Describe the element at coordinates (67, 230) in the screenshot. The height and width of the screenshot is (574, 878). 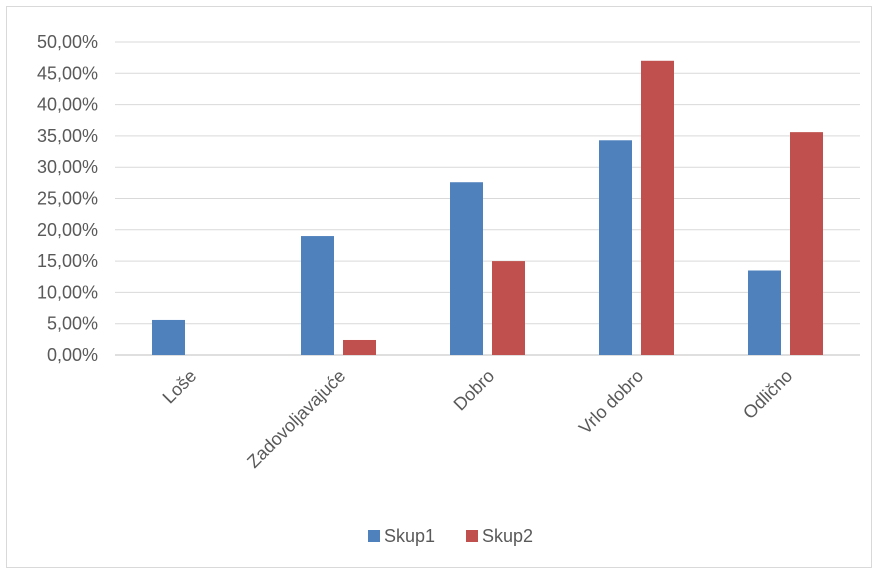
I see `y-tick-label: 20,00%` at that location.